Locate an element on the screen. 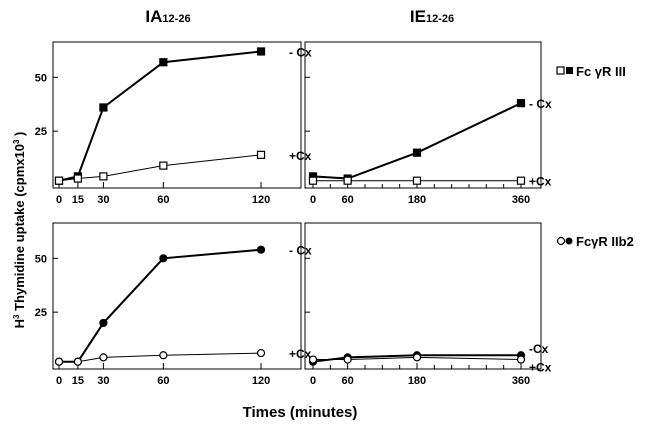  series-label: -Cx is located at coordinates (539, 349).